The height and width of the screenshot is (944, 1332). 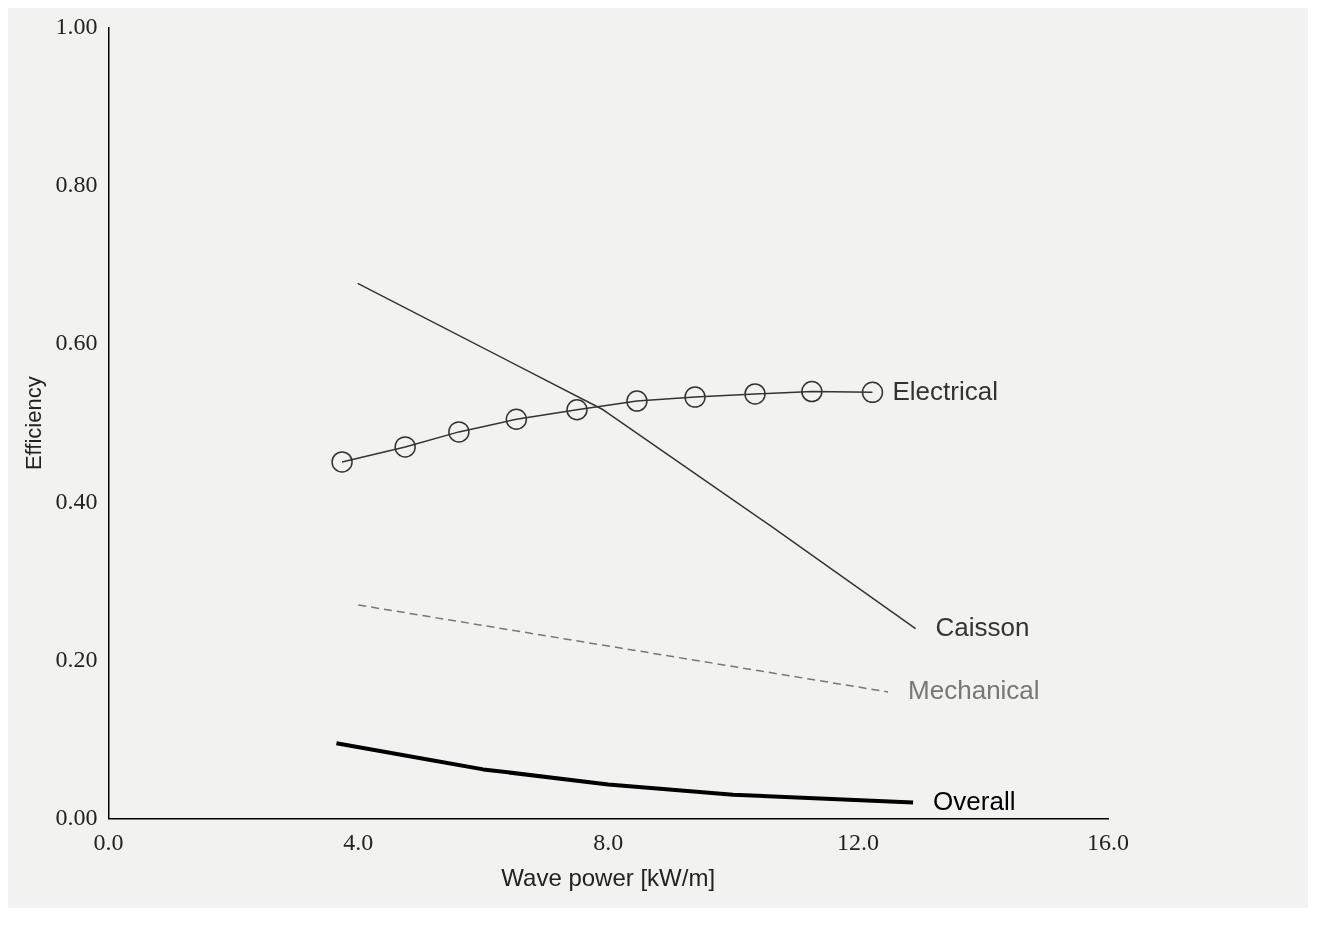 I want to click on series-label: Mechanical, so click(x=974, y=690).